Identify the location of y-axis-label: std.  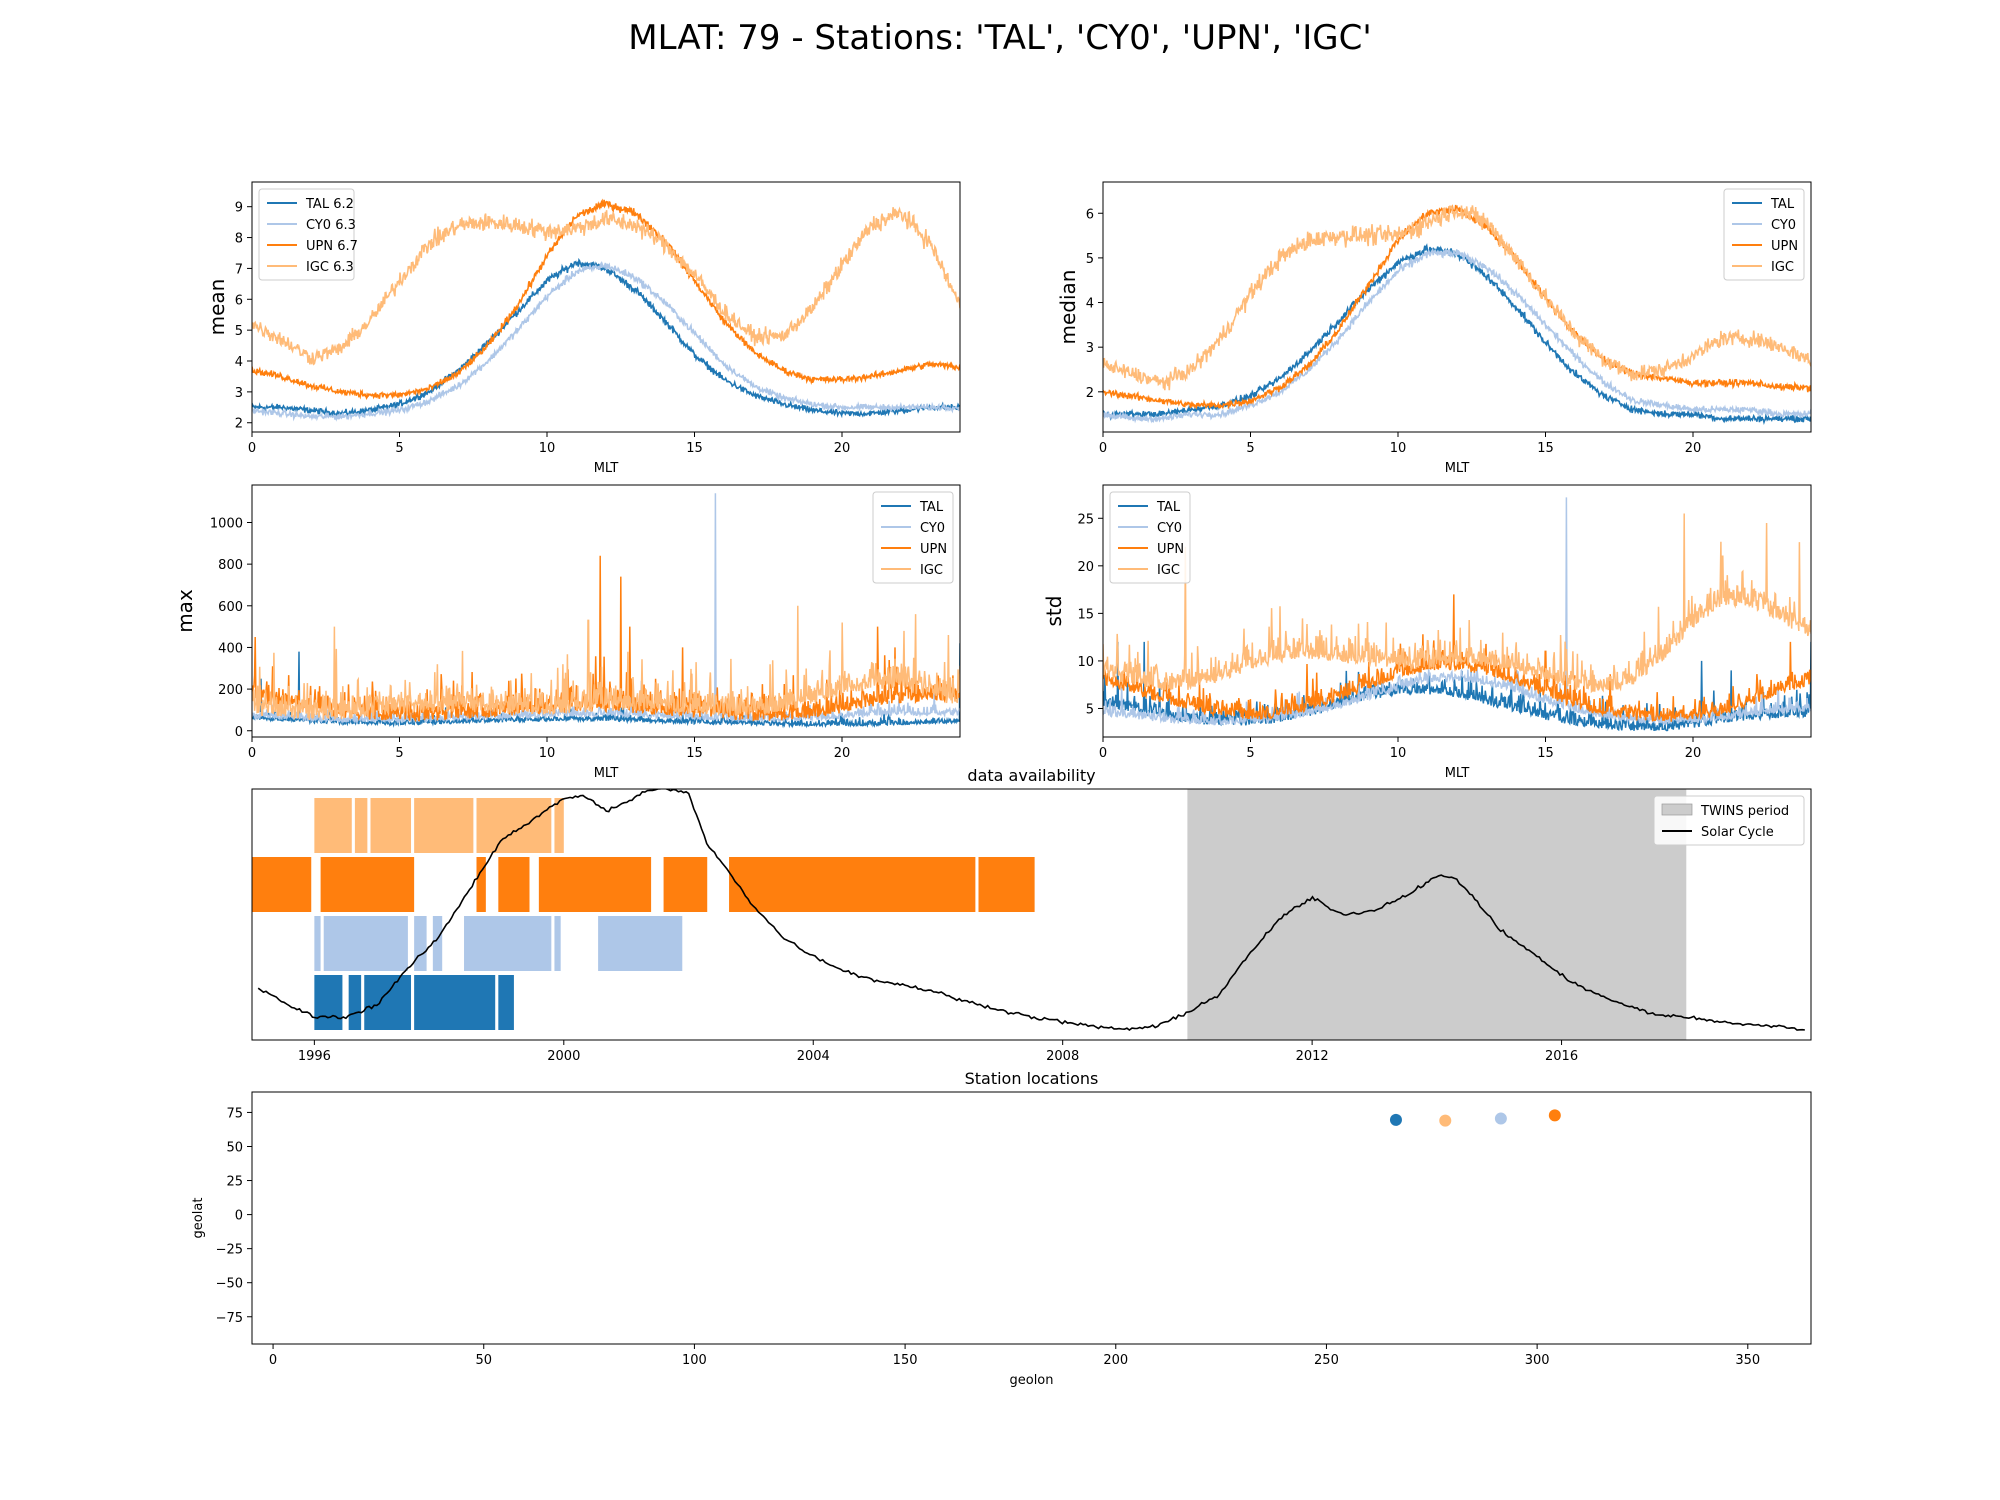
(1054, 611).